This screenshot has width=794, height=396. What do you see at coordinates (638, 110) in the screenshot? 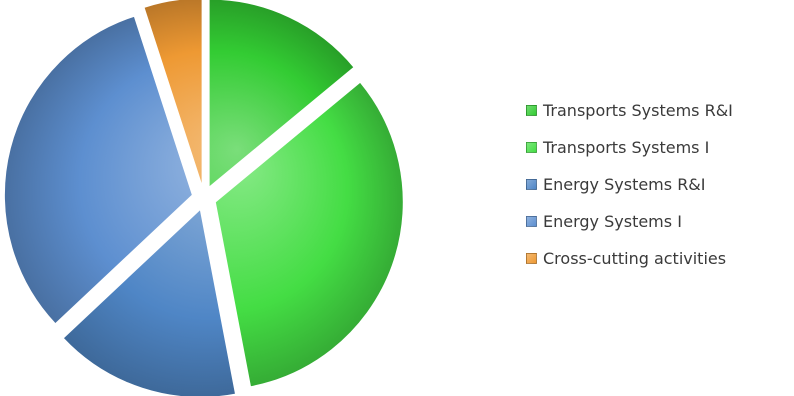
I see `legend-label: Transports Systems R&I` at bounding box center [638, 110].